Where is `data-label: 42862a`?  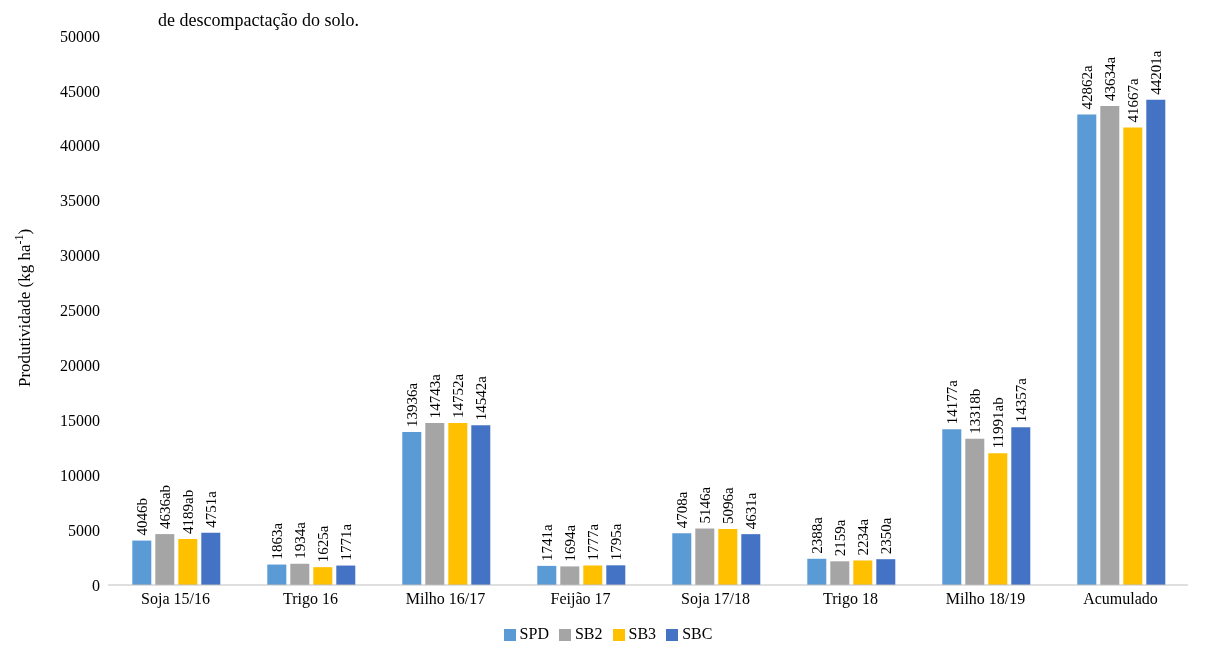
data-label: 42862a is located at coordinates (1086, 87).